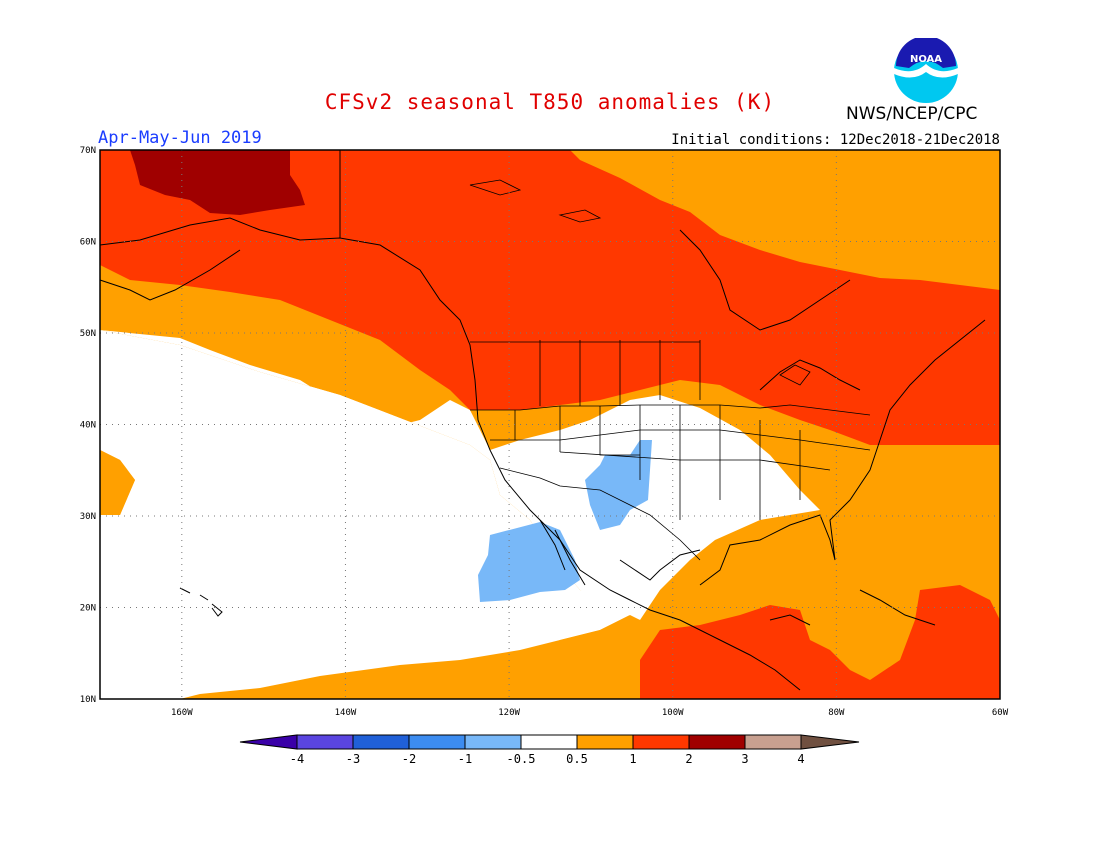 This screenshot has width=1100, height=850. What do you see at coordinates (688, 759) in the screenshot?
I see `colorbar-label: 2` at bounding box center [688, 759].